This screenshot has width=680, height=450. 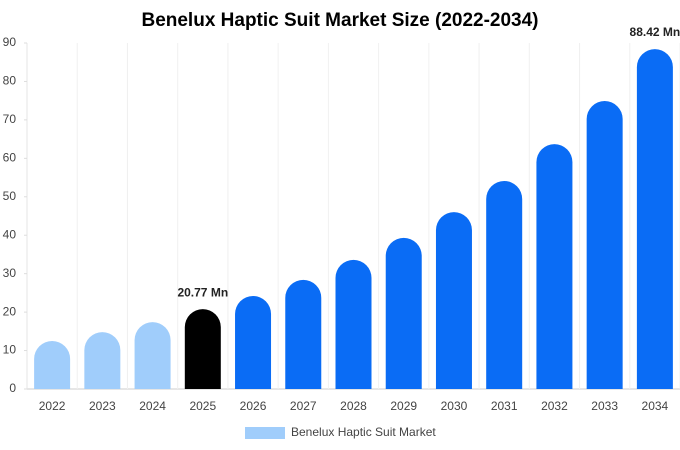 What do you see at coordinates (10, 81) in the screenshot?
I see `y-tick-label: 80` at bounding box center [10, 81].